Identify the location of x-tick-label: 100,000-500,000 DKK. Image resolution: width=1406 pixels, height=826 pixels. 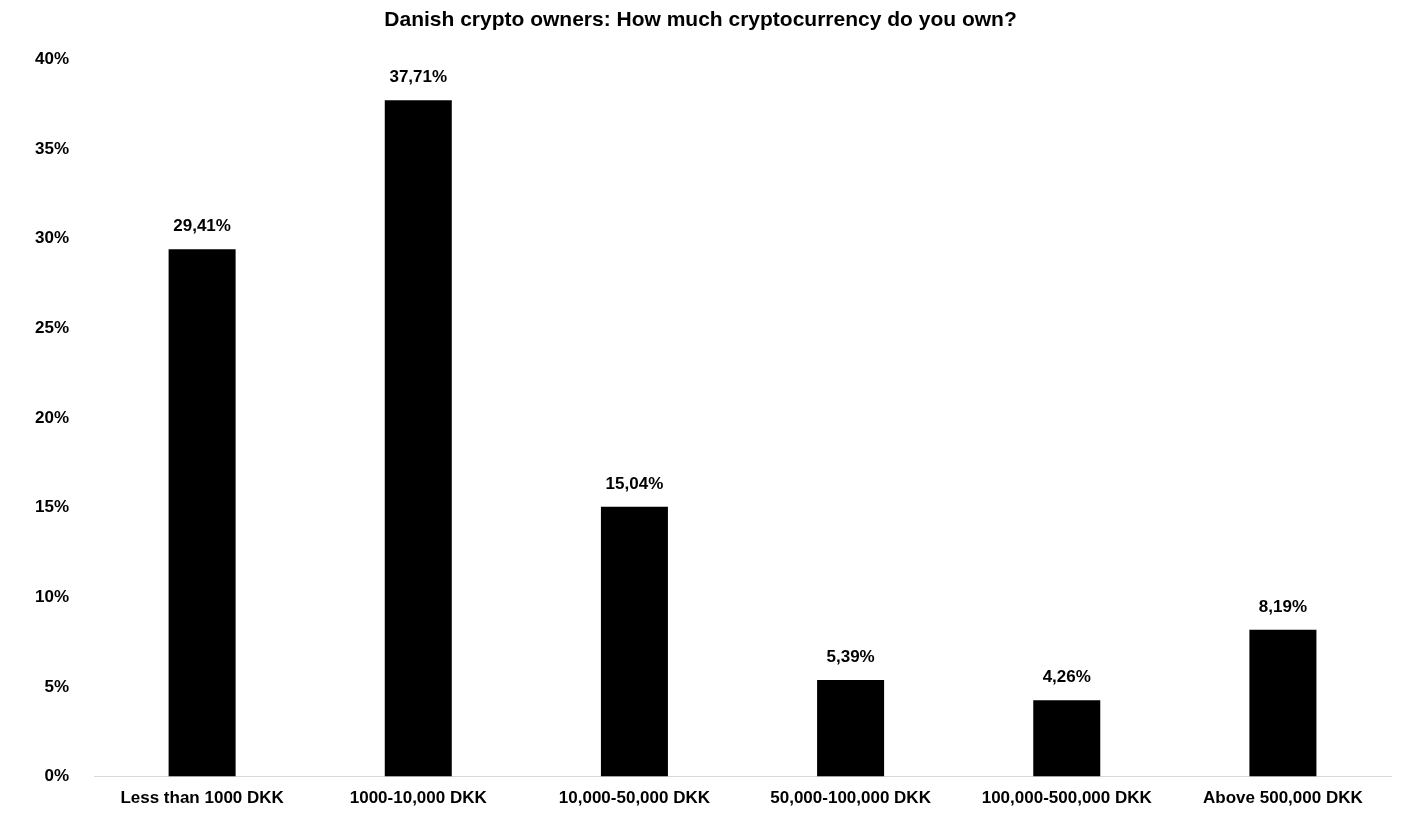
(1067, 798).